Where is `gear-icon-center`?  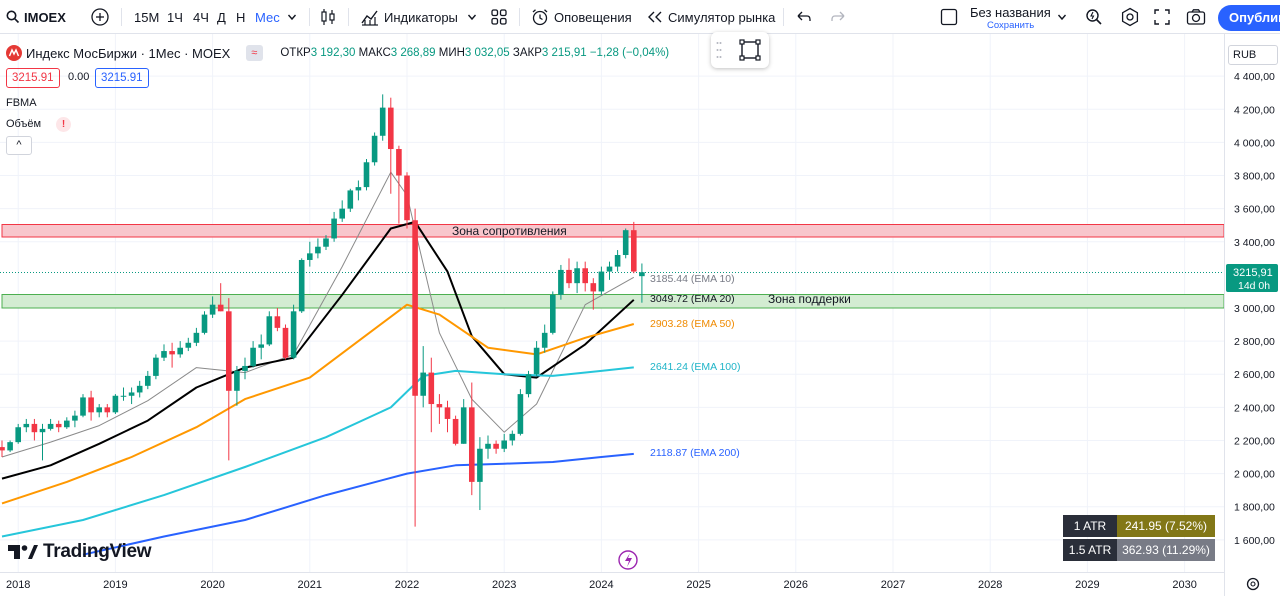
gear-icon-center is located at coordinates (1253, 584).